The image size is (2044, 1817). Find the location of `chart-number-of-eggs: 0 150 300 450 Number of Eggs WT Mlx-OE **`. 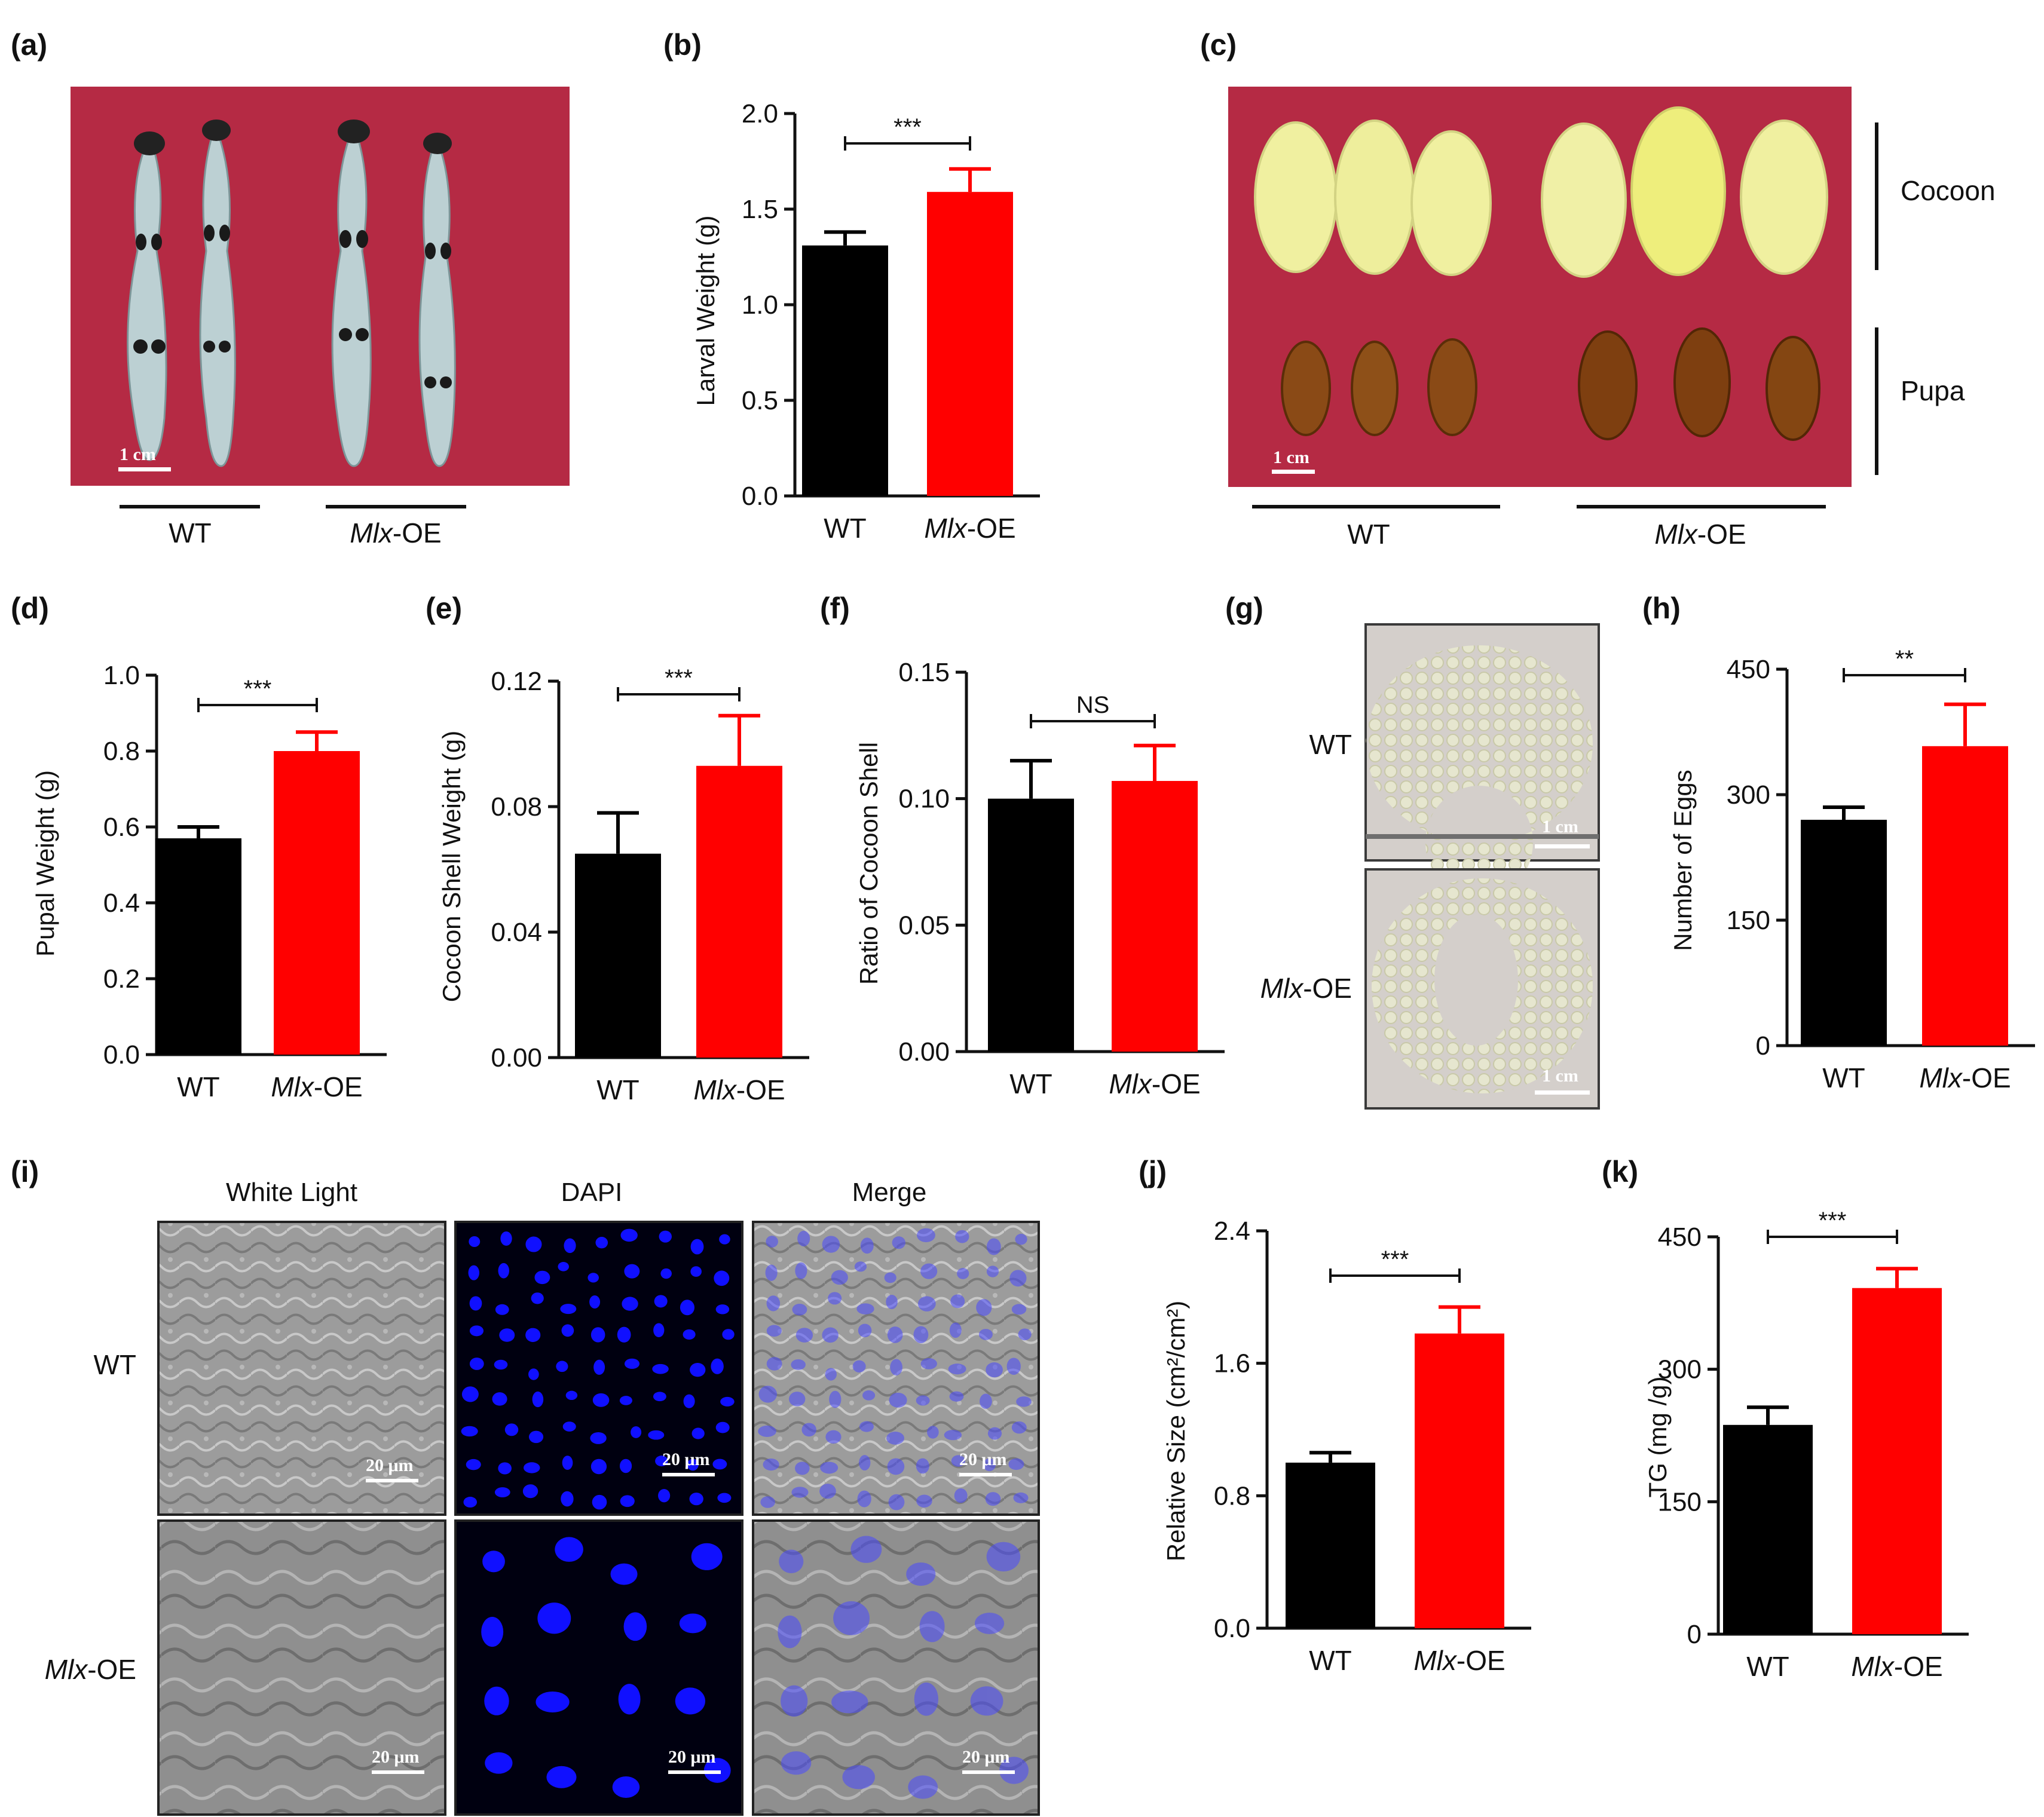

chart-number-of-eggs: 0 150 300 450 Number of Eggs WT Mlx-OE ** is located at coordinates (1852, 869).